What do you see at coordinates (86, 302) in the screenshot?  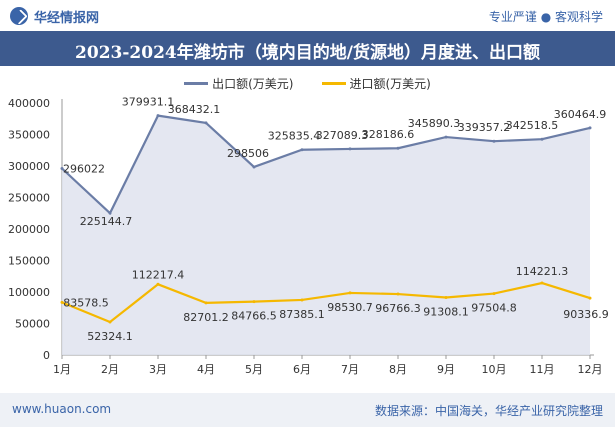 I see `import-data-label: 83578.5` at bounding box center [86, 302].